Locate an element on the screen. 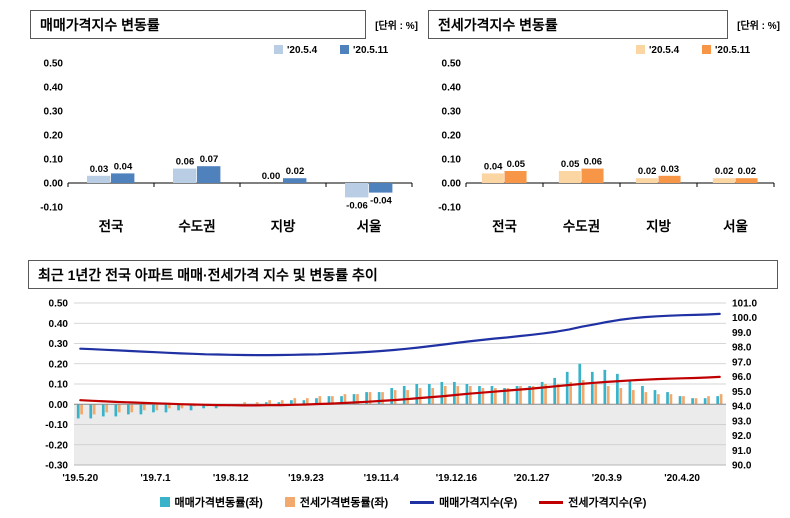 The height and width of the screenshot is (518, 790). chart-text: 95.0 is located at coordinates (742, 392).